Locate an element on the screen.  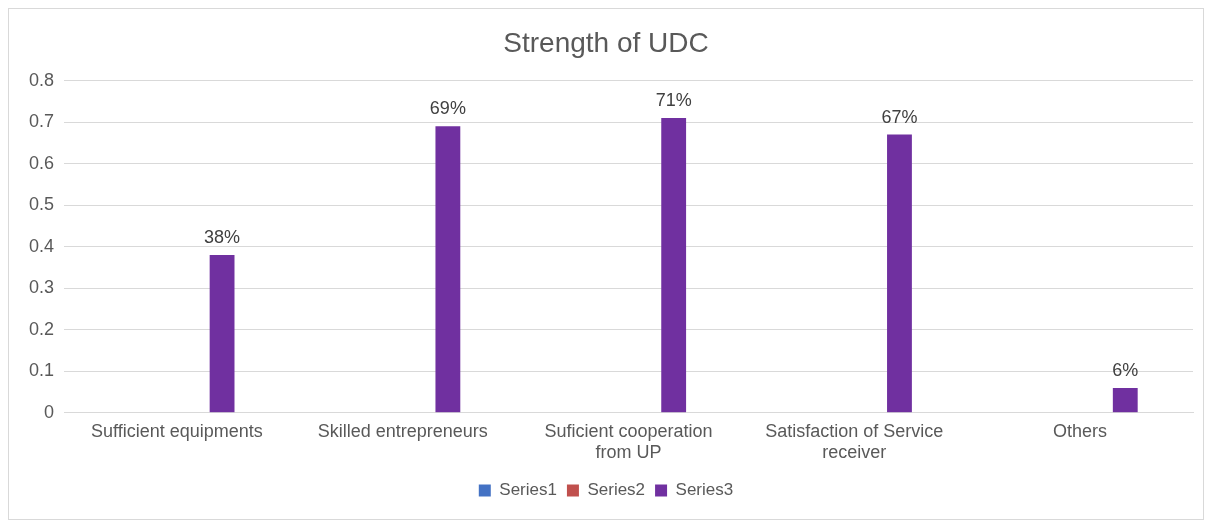
x-tick-label: Others is located at coordinates (1080, 430).